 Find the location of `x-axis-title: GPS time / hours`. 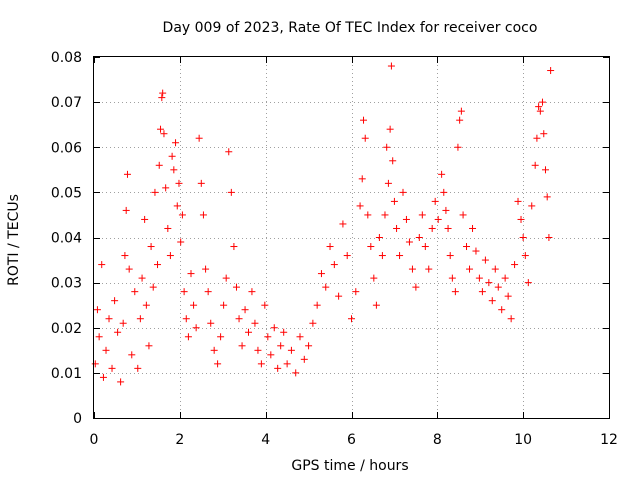

x-axis-title: GPS time / hours is located at coordinates (349, 466).